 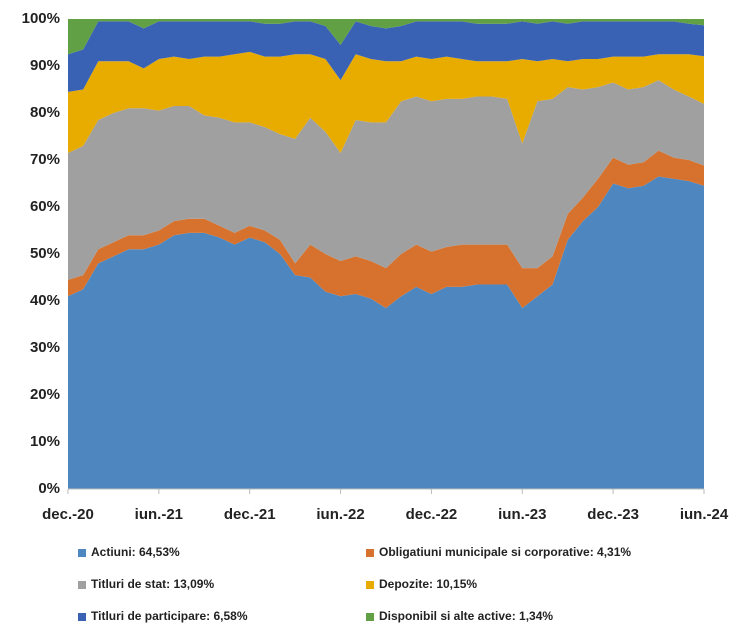 I want to click on x-tick-label: dec.-23, so click(x=613, y=514).